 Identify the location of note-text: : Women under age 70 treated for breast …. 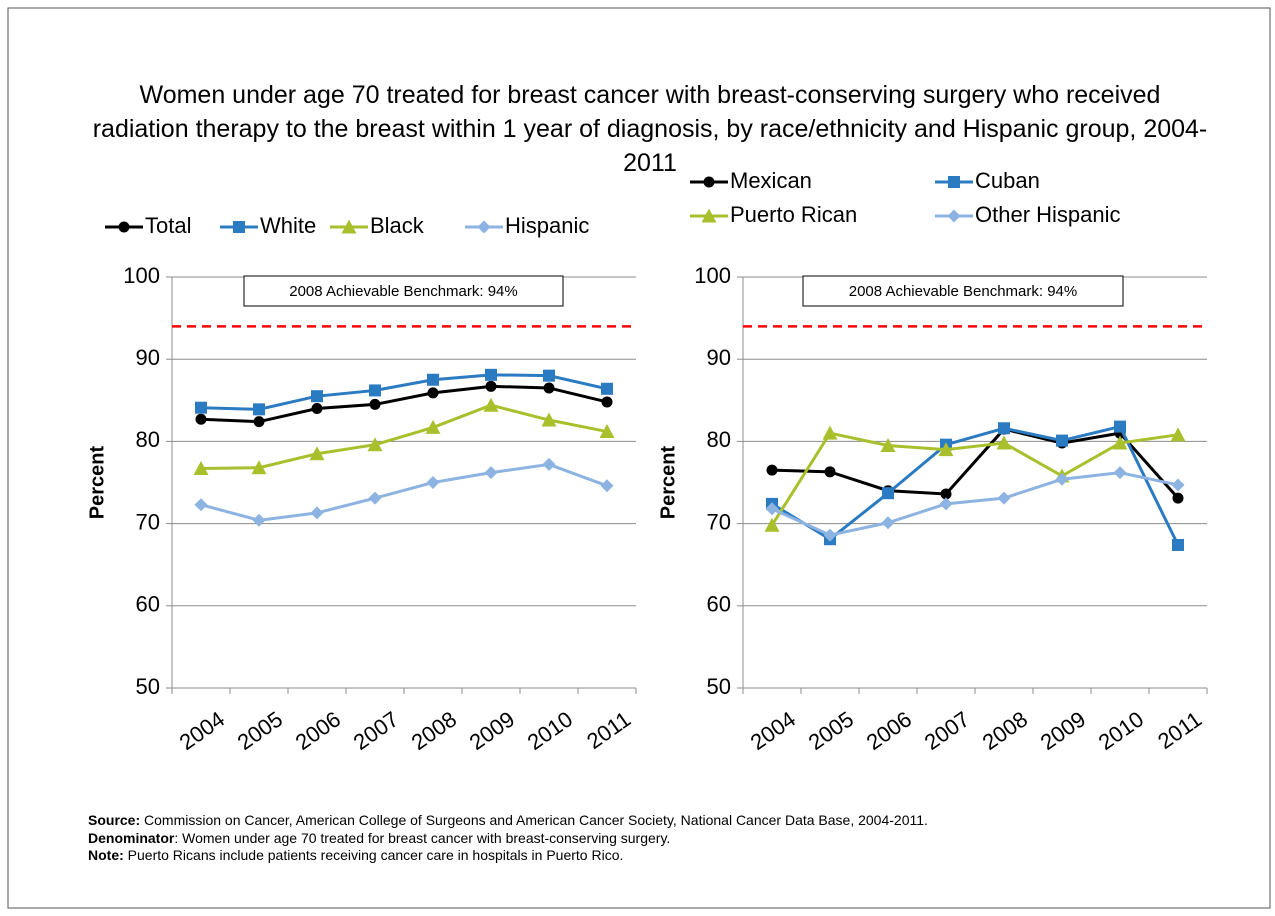
(422, 837).